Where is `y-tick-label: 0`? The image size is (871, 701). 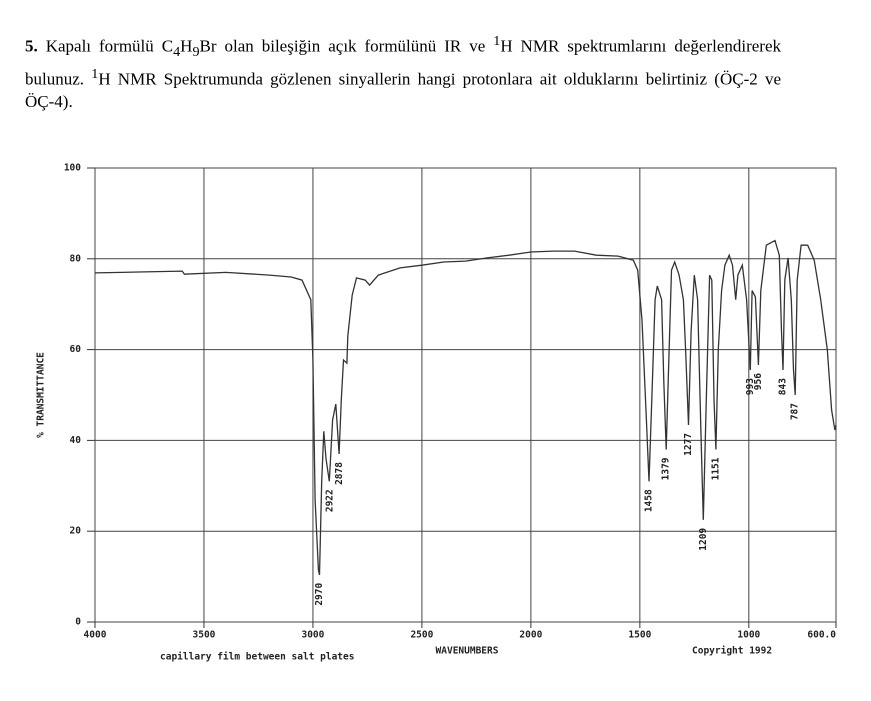
y-tick-label: 0 is located at coordinates (78, 622).